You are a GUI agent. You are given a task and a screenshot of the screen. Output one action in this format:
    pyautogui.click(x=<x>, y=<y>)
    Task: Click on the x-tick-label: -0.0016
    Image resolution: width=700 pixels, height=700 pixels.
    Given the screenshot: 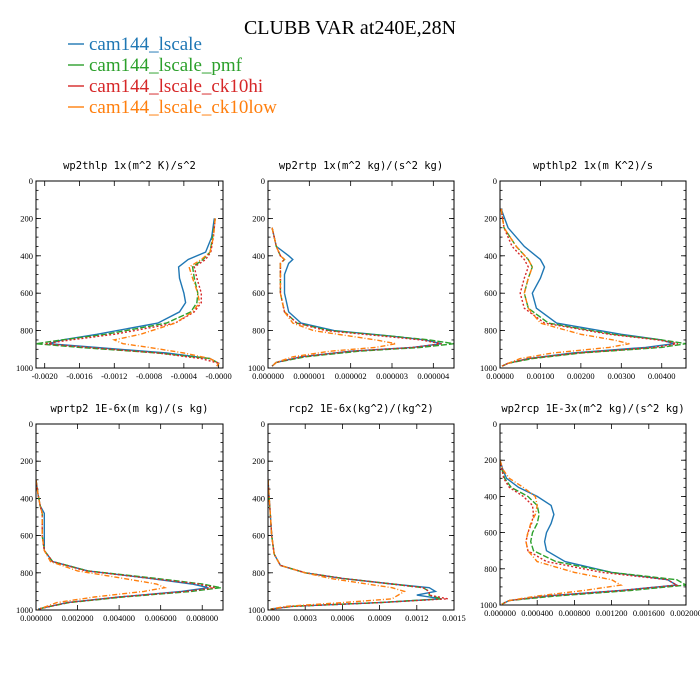 What is the action you would take?
    pyautogui.click(x=79, y=376)
    